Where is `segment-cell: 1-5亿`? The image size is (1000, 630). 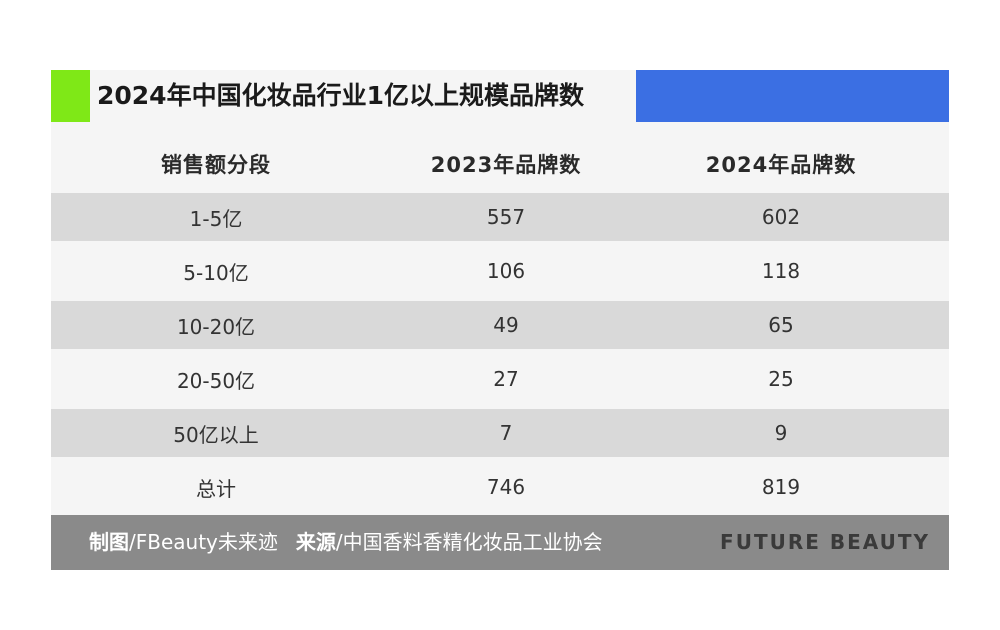 segment-cell: 1-5亿 is located at coordinates (216, 218).